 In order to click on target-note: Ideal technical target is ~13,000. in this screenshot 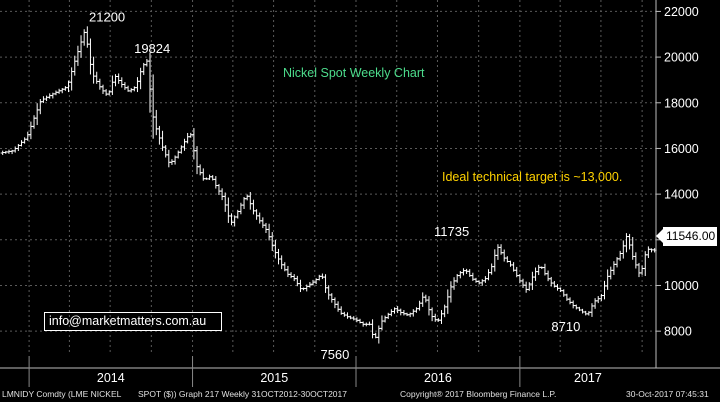, I will do `click(532, 177)`.